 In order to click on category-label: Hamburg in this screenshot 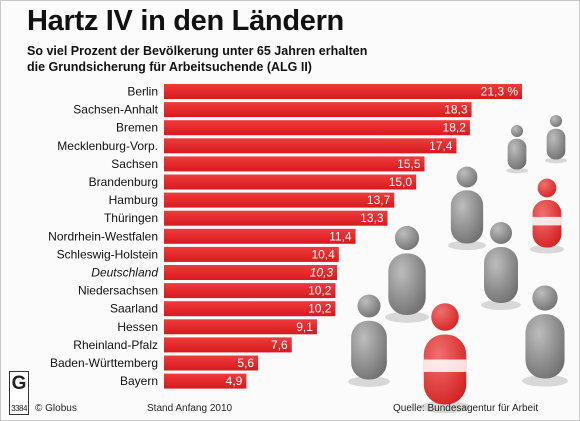, I will do `click(133, 200)`.